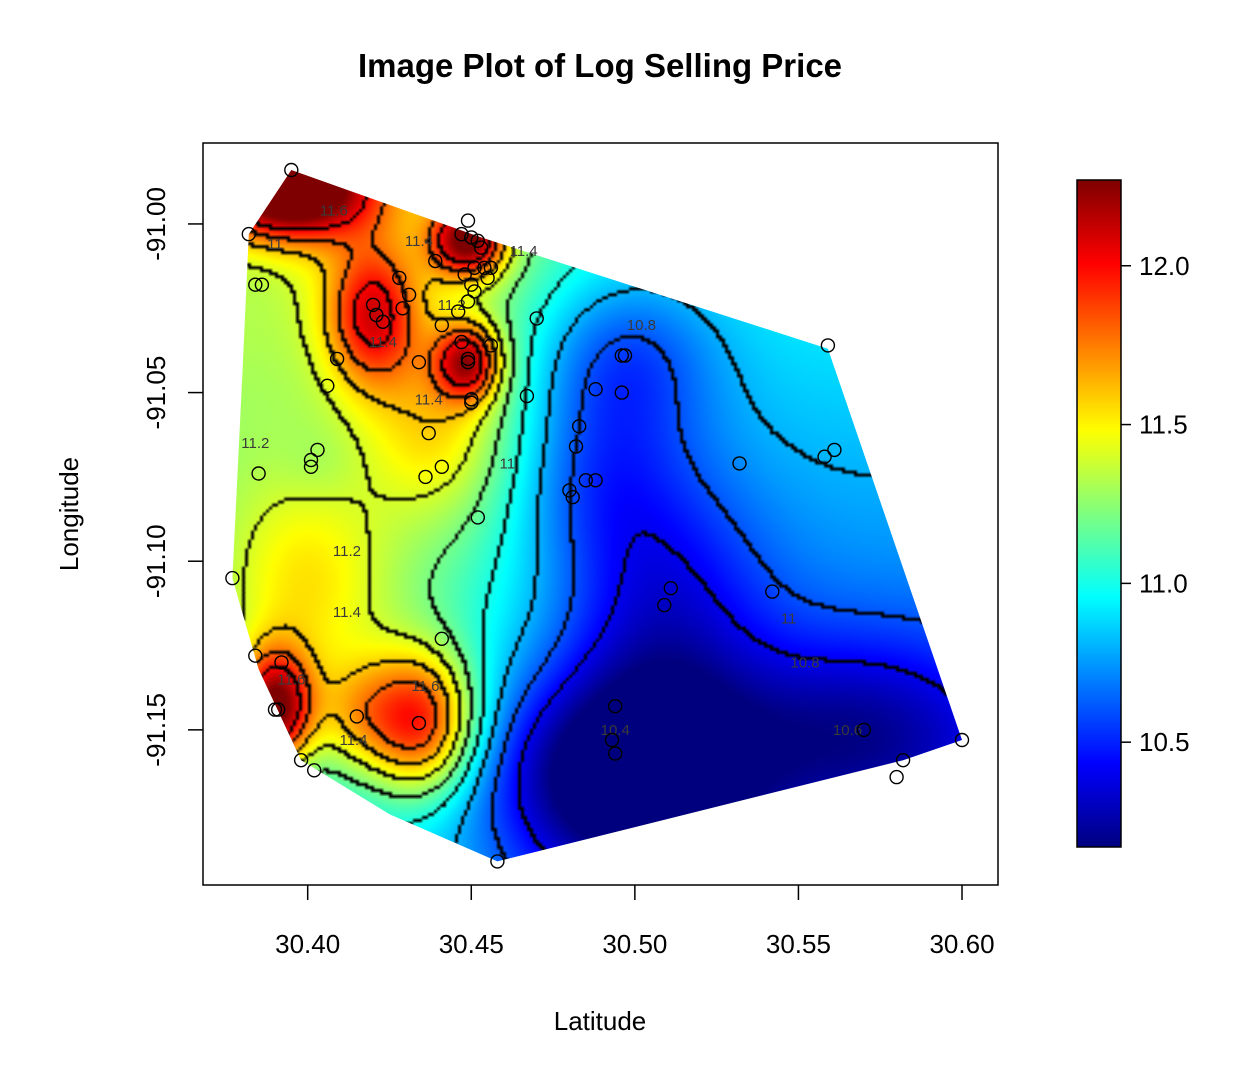  I want to click on x-axis-label: Latitude, so click(600, 1021).